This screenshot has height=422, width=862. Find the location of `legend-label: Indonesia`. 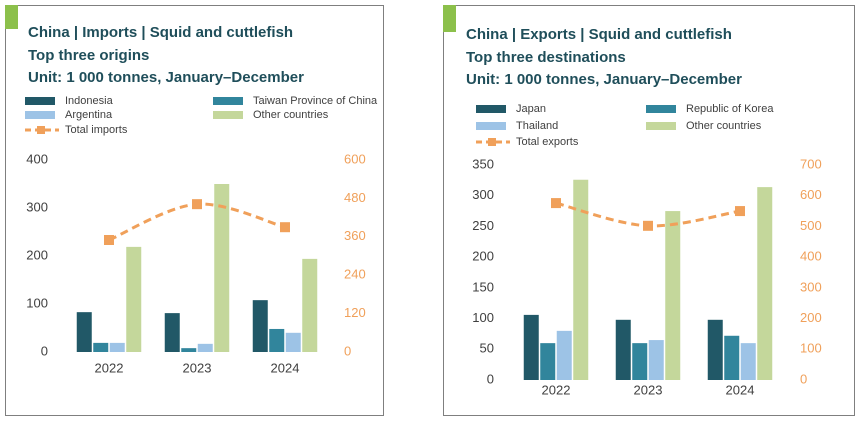

legend-label: Indonesia is located at coordinates (89, 101).